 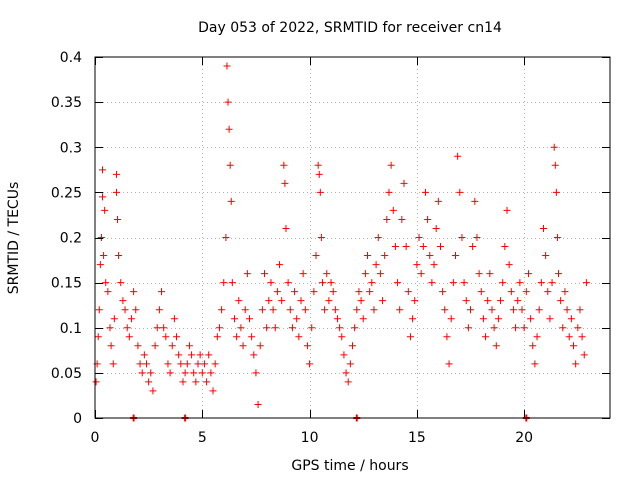 What do you see at coordinates (77, 419) in the screenshot?
I see `y-tick-label: 0` at bounding box center [77, 419].